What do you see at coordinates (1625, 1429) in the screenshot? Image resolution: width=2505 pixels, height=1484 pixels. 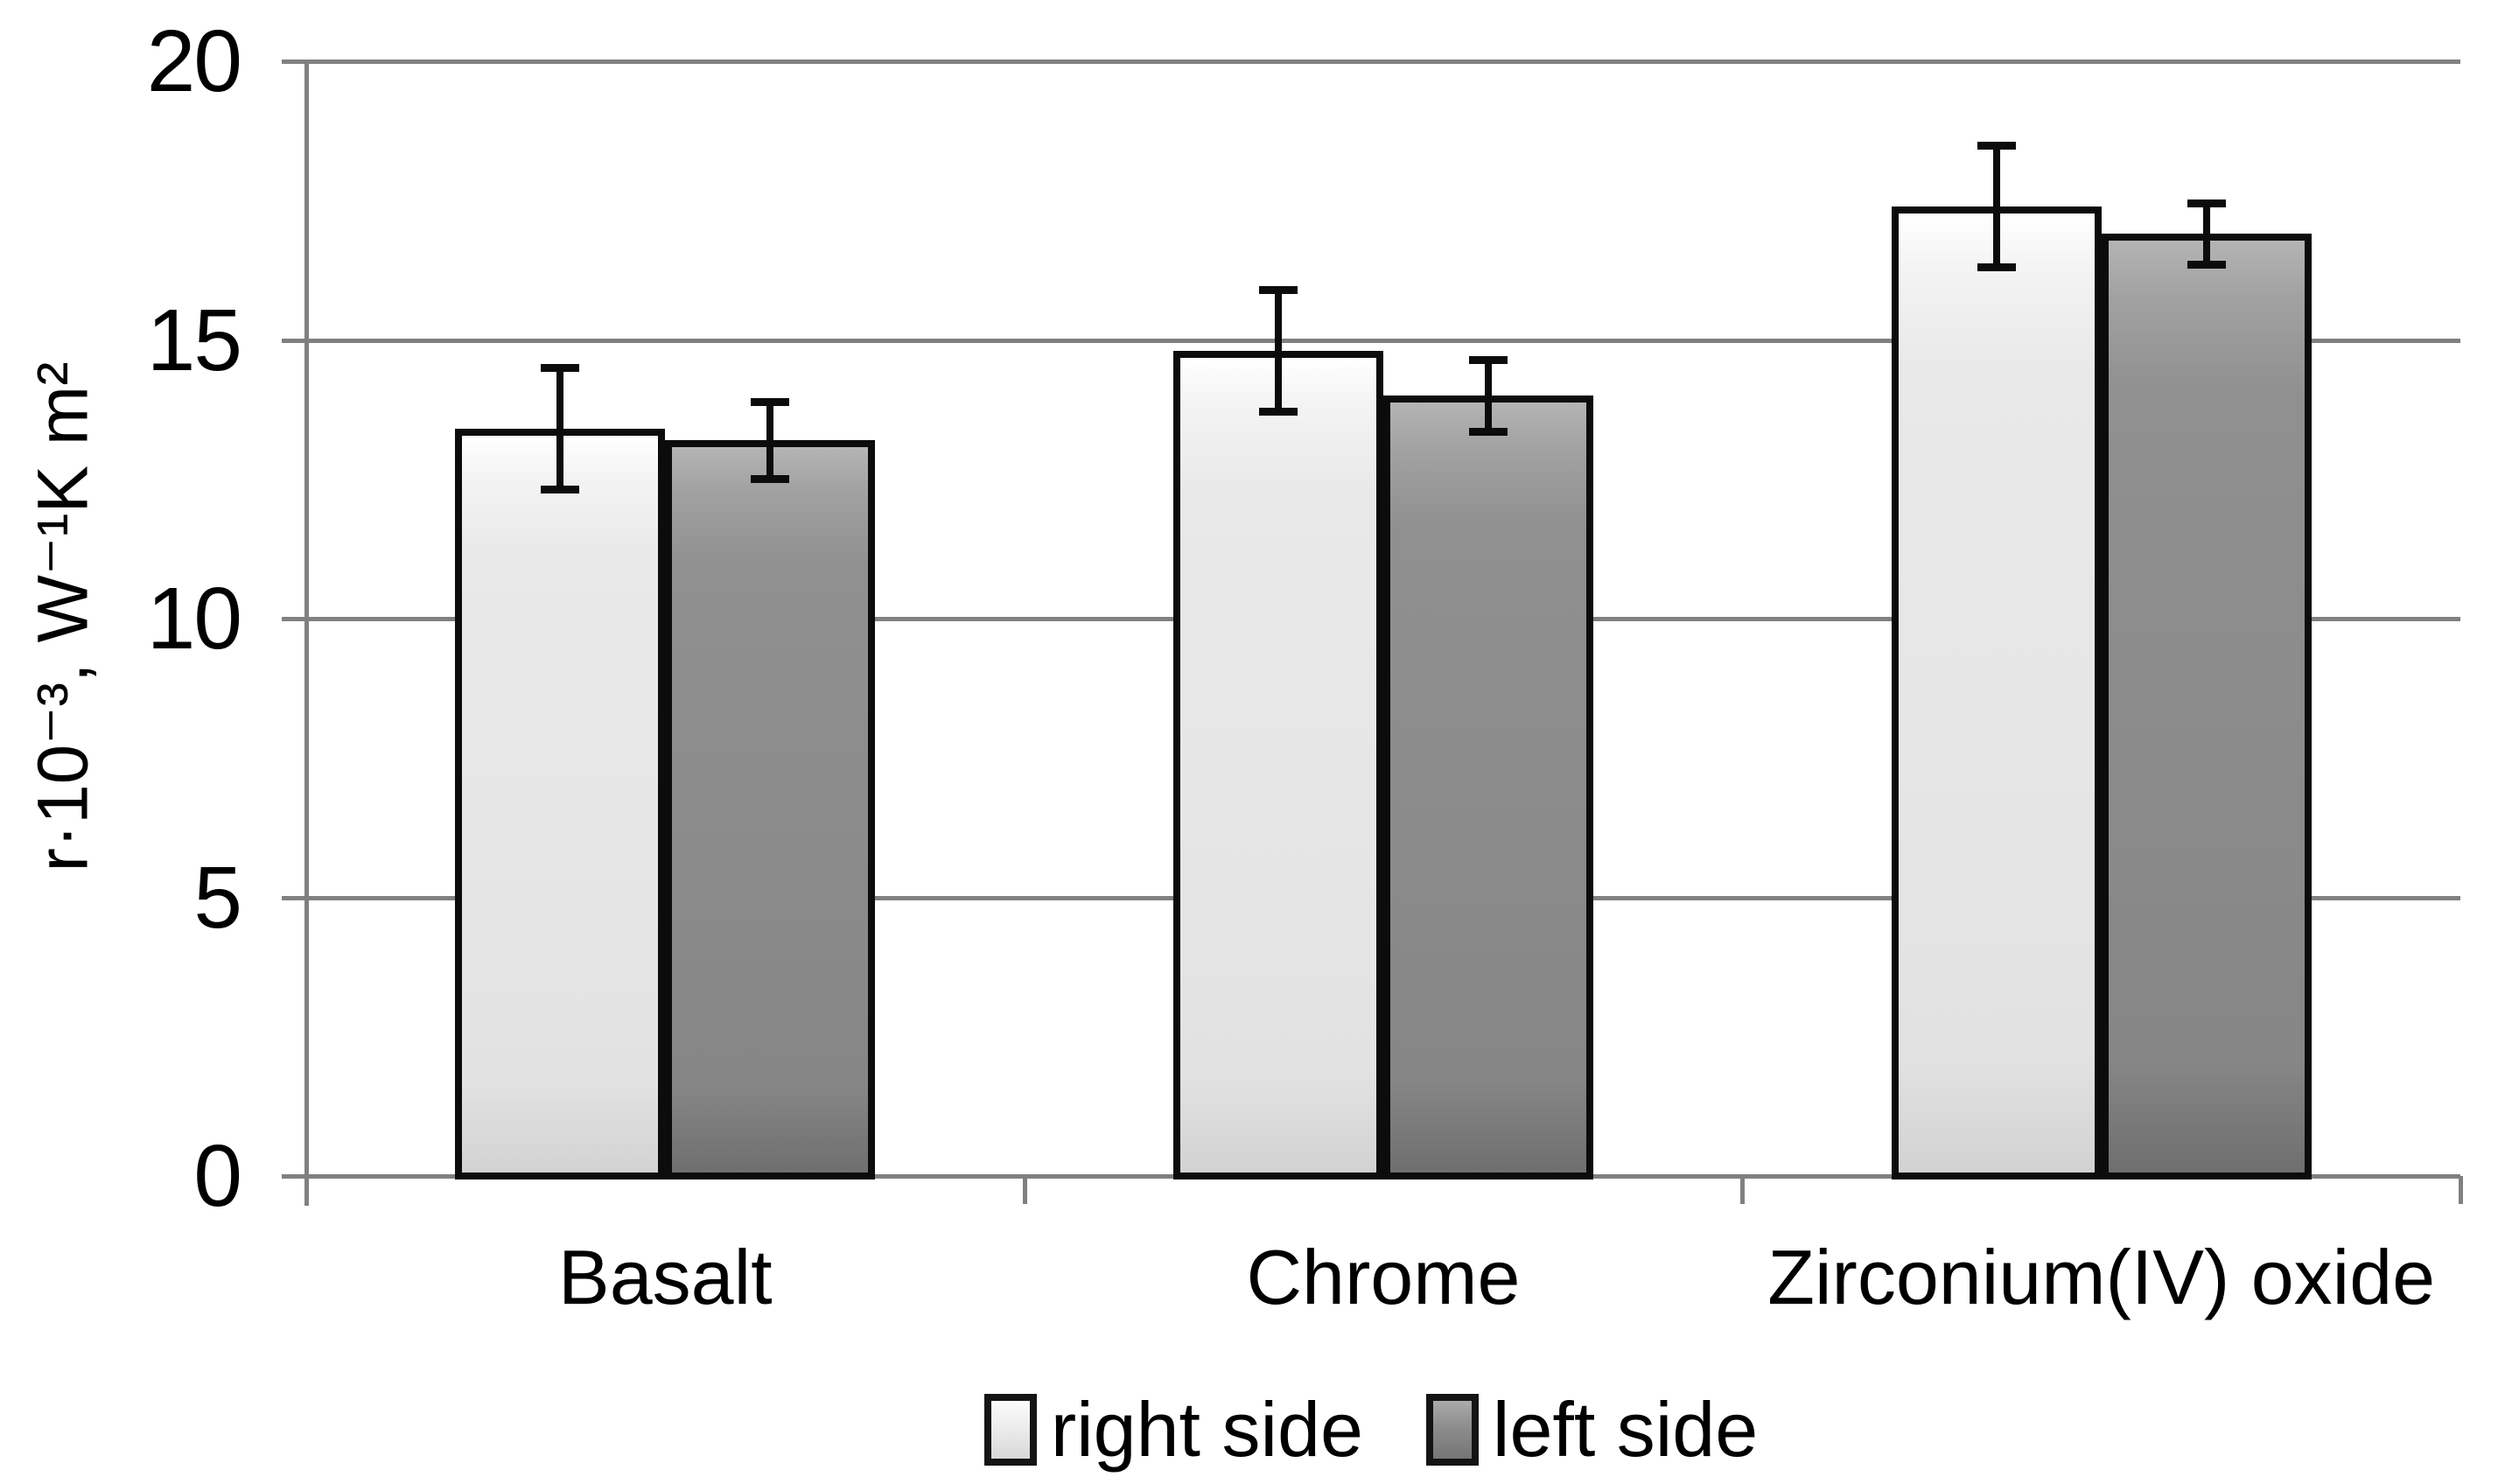 I see `legend-label: left side` at bounding box center [1625, 1429].